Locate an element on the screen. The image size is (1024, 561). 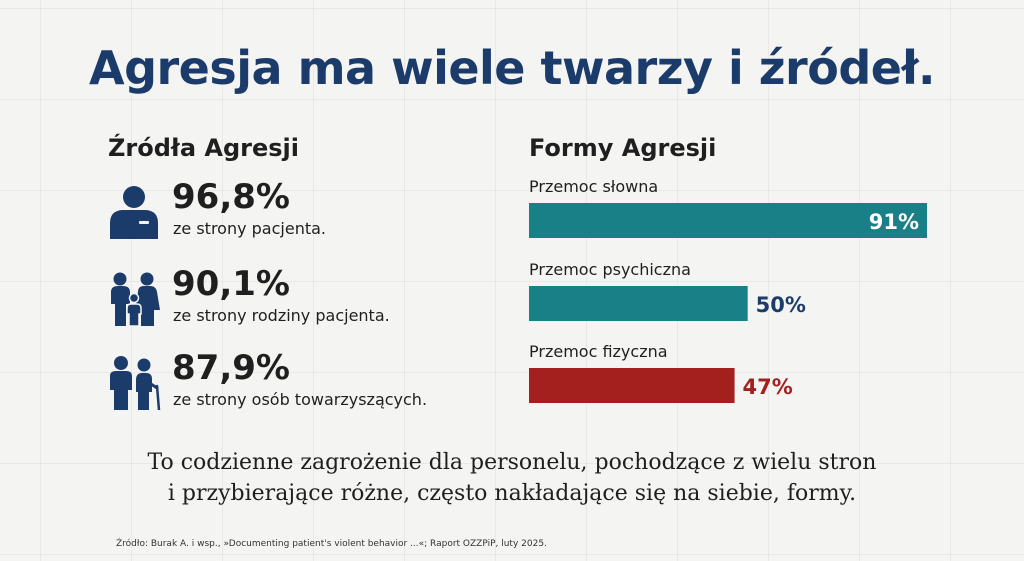
source-item-companions: 87,9% ze strony osób towarzyszących. is located at coordinates (296, 383).